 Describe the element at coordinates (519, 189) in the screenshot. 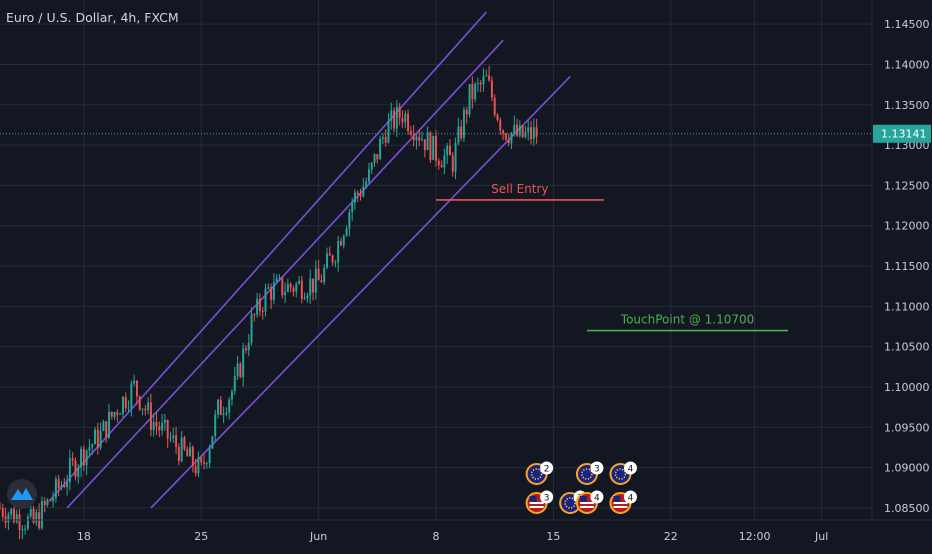

I see `annotation-label: Sell Entry` at that location.